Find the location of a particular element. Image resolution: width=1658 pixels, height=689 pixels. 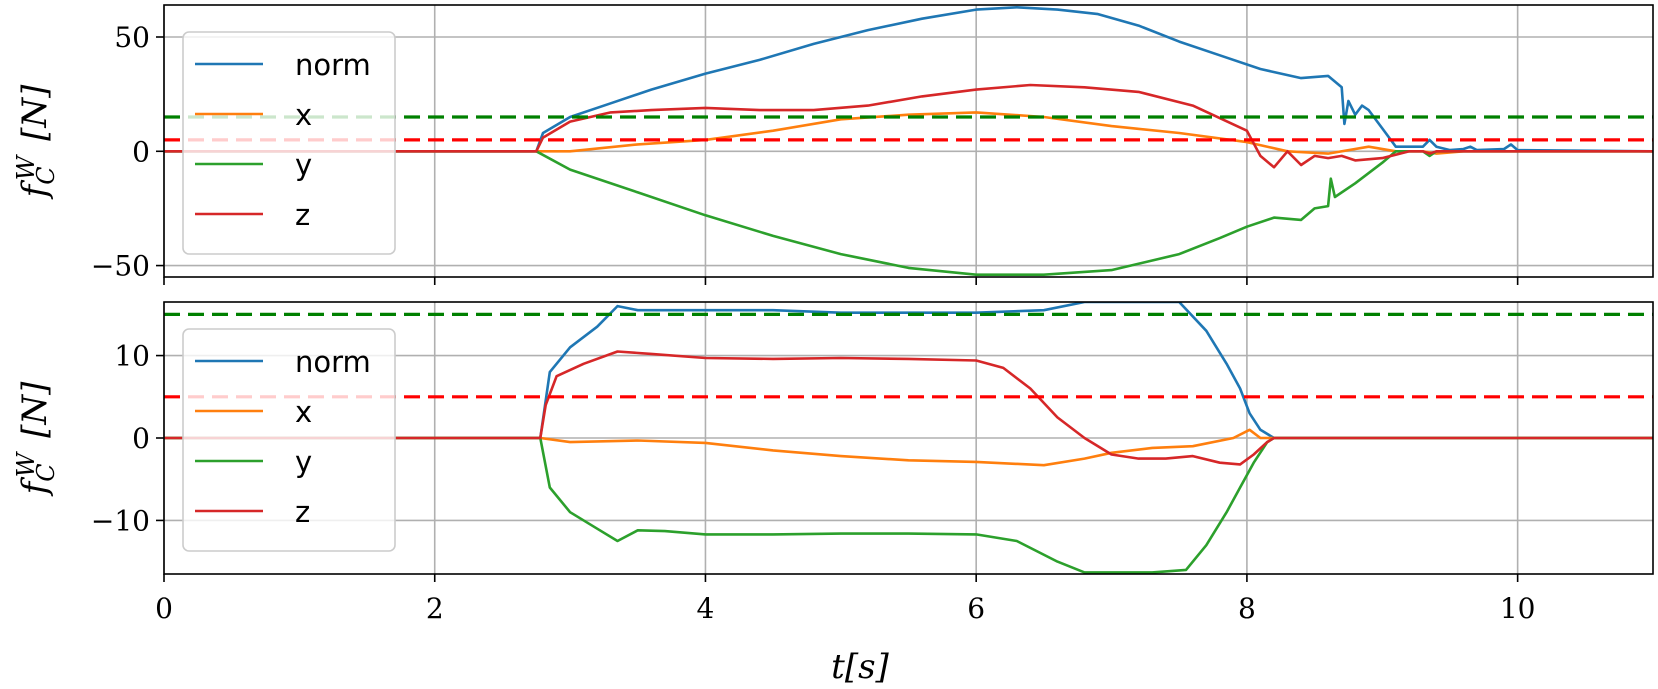

x-tick-label: 8 is located at coordinates (1247, 608).